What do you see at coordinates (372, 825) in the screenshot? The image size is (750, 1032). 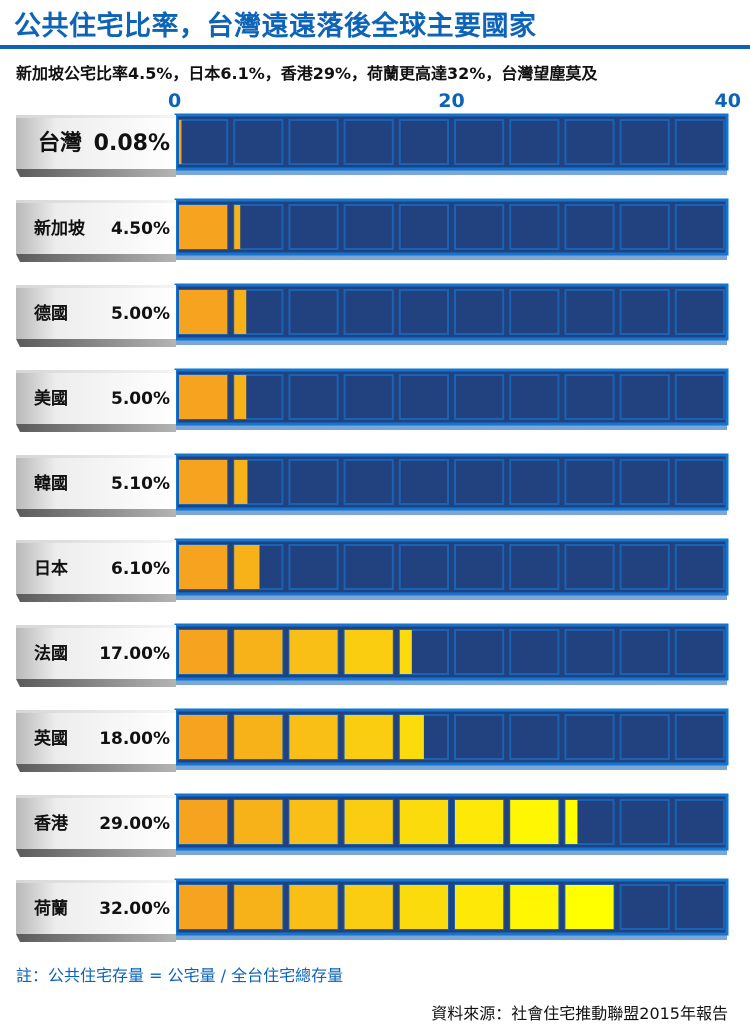 I see `bar-row: 香港 29.00%` at bounding box center [372, 825].